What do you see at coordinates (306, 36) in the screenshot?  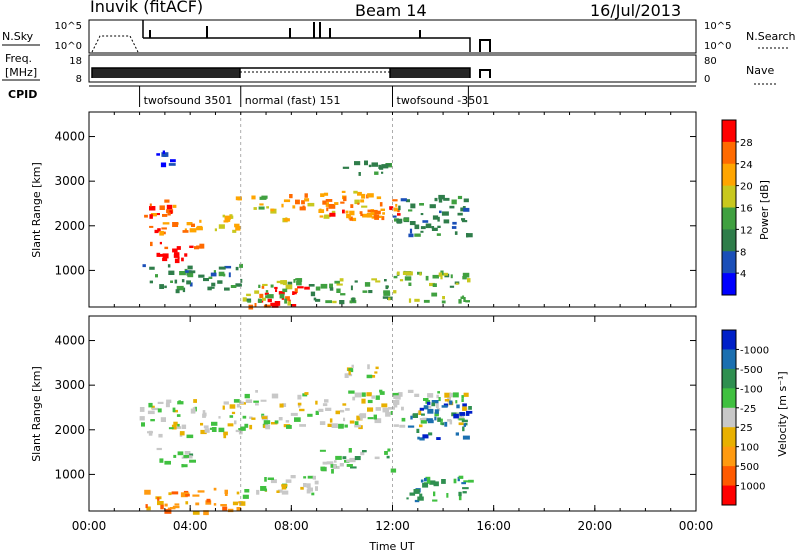 I see `nsky-line` at bounding box center [306, 36].